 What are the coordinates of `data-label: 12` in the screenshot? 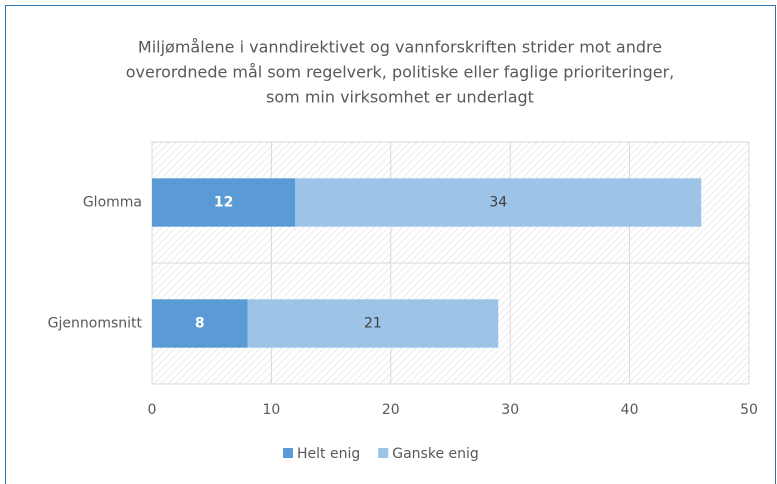 It's located at (223, 203).